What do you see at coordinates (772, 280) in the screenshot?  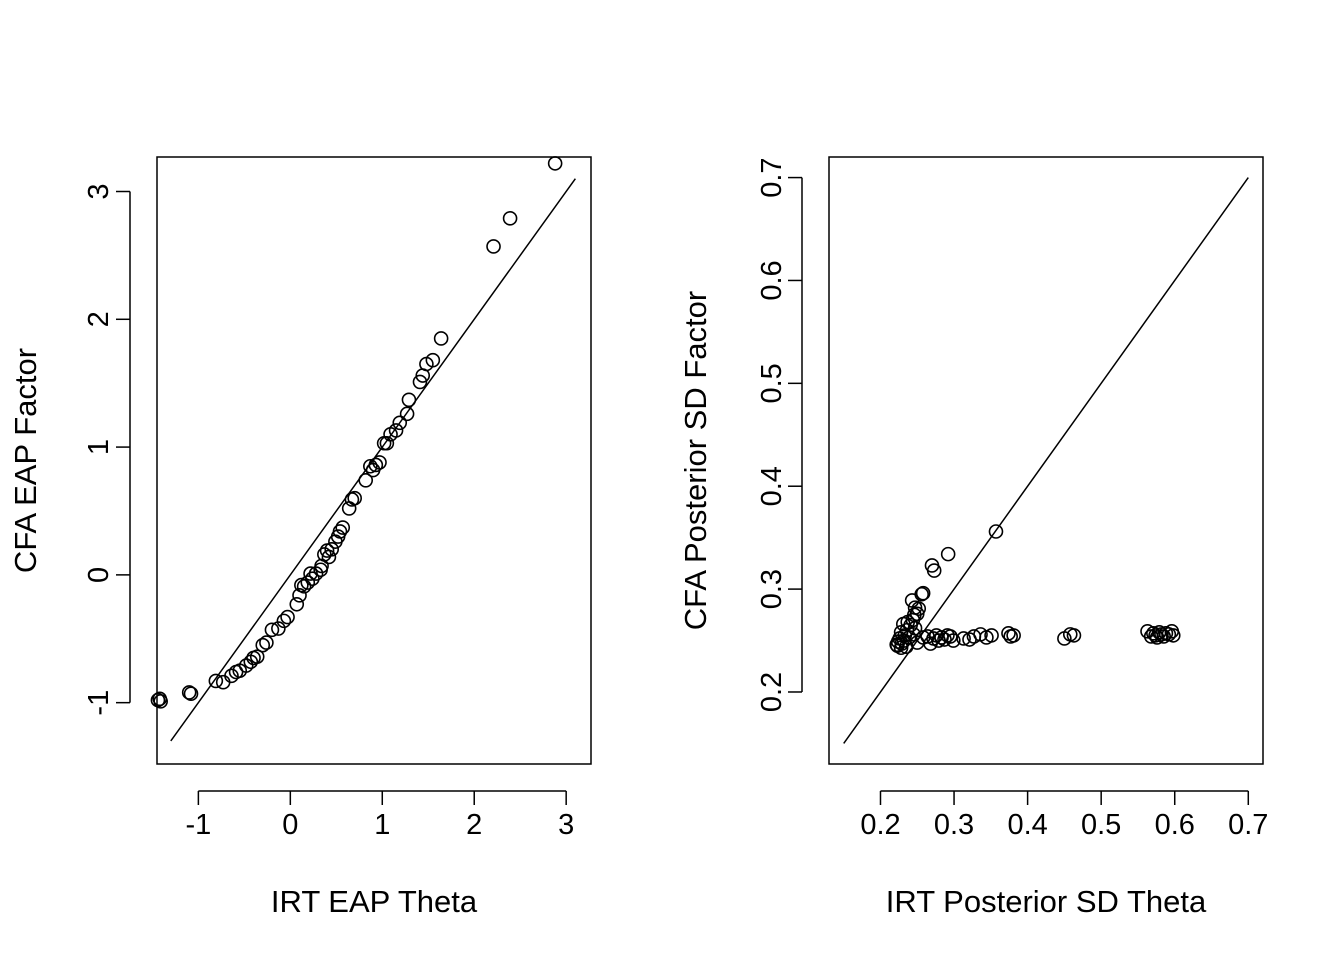 I see `y-tick-label: 0.6` at bounding box center [772, 280].